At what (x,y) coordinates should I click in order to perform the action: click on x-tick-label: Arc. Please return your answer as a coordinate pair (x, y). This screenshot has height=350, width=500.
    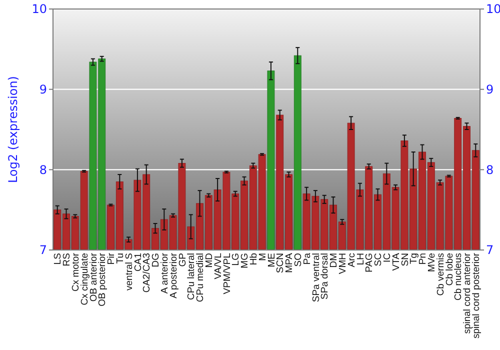
    Looking at the image, I should click on (352, 260).